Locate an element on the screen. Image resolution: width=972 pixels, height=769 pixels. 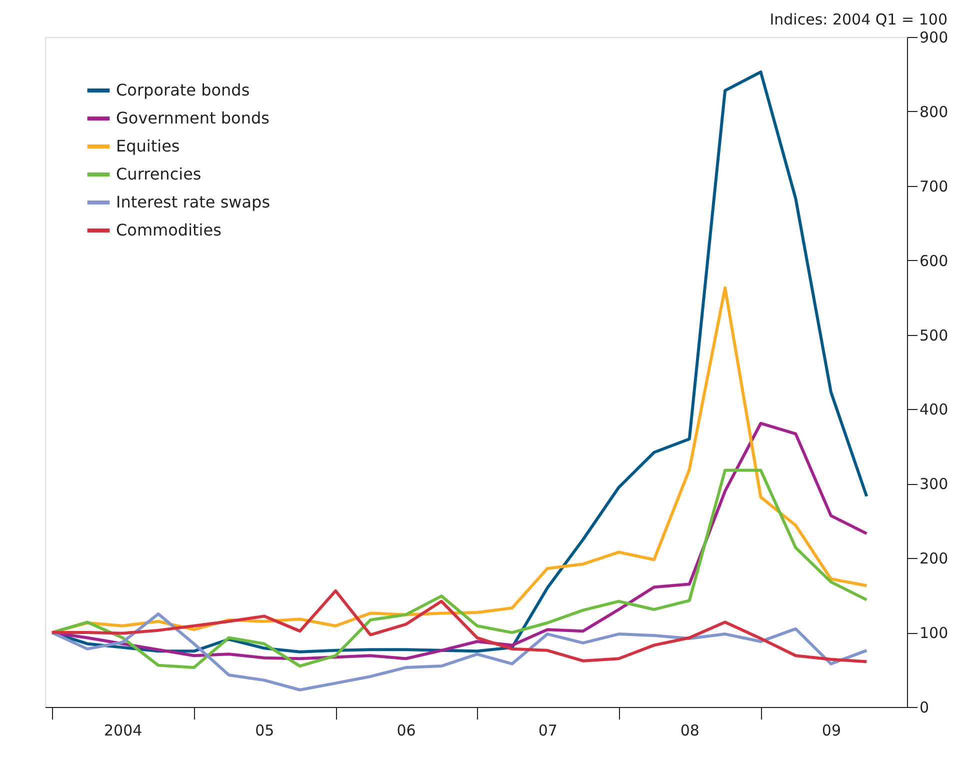
y-tick-label: 400 is located at coordinates (934, 409).